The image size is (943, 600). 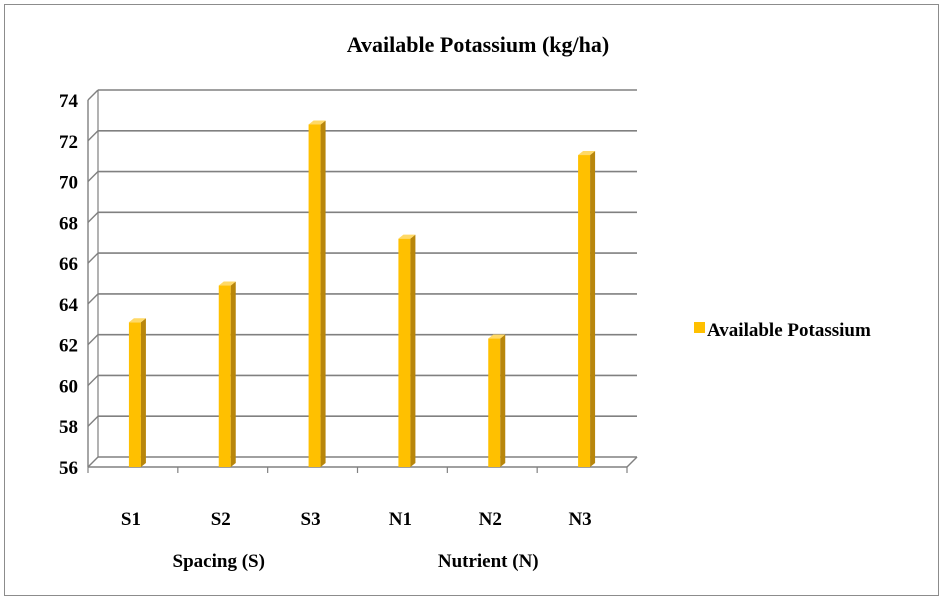 I want to click on legend-swatch, so click(x=699, y=327).